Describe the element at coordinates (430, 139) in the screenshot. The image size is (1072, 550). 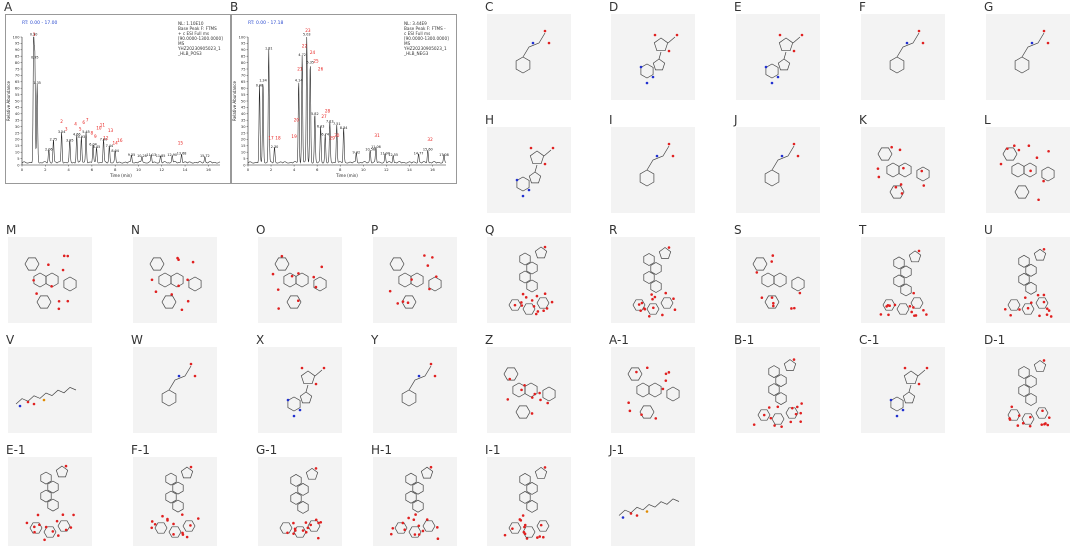
I see `peak-annotation: 32` at that location.